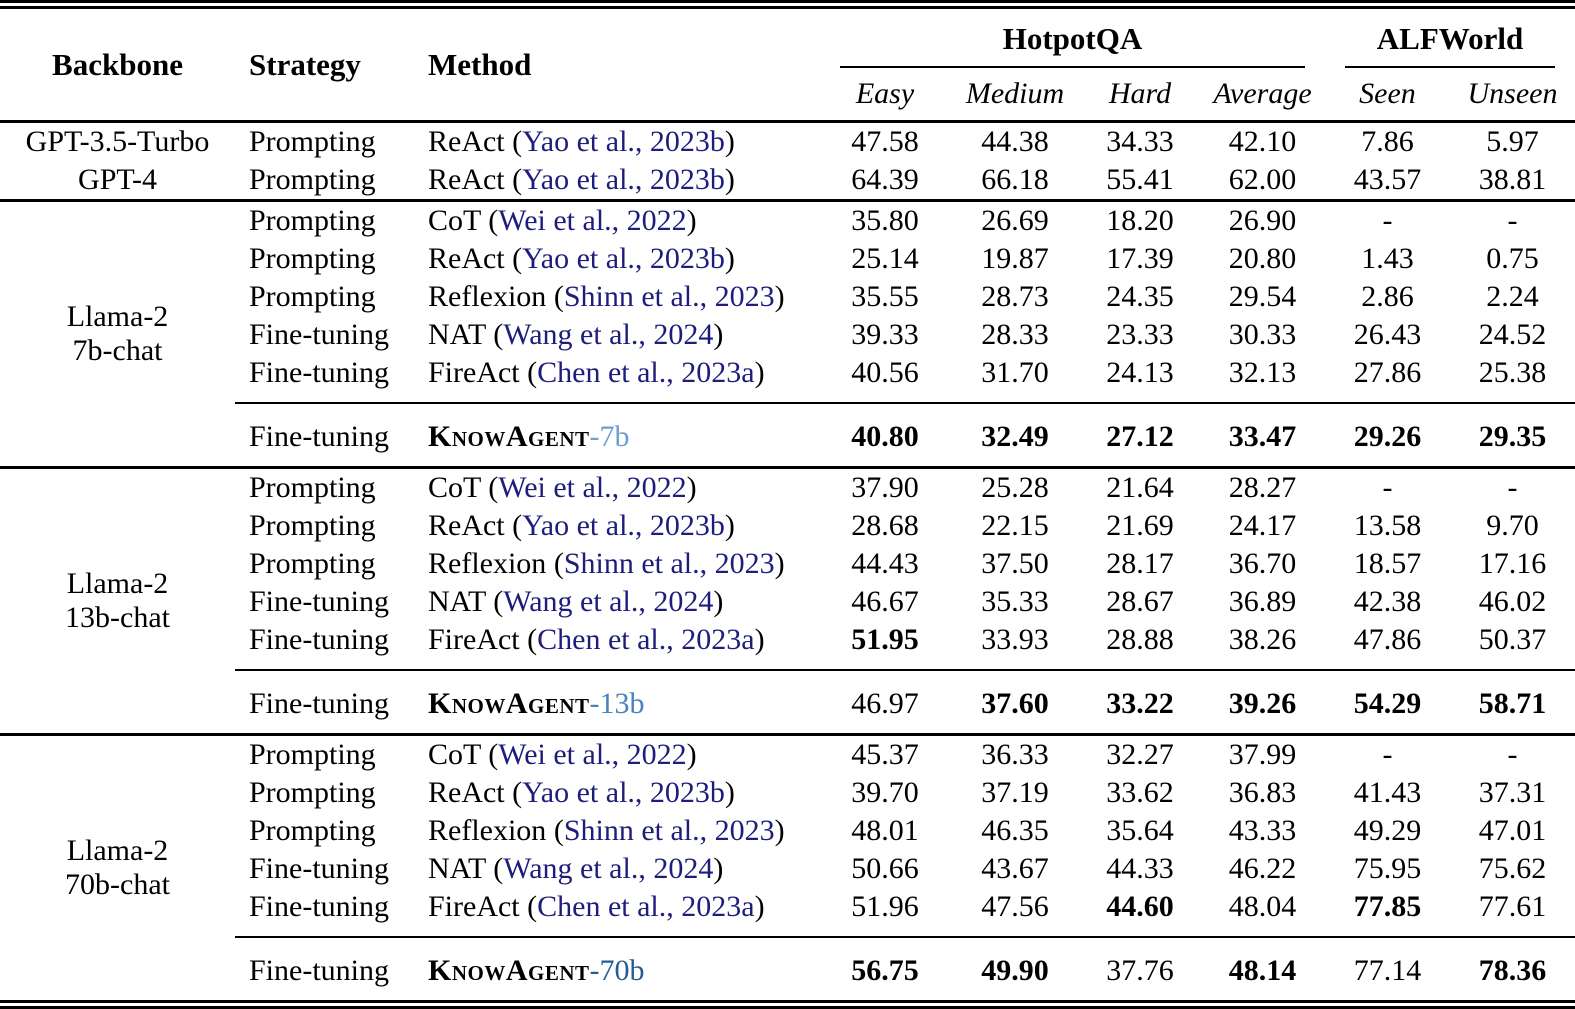 This screenshot has width=1575, height=1009. Describe the element at coordinates (1140, 181) in the screenshot. I see `score-cell: 55.41` at that location.